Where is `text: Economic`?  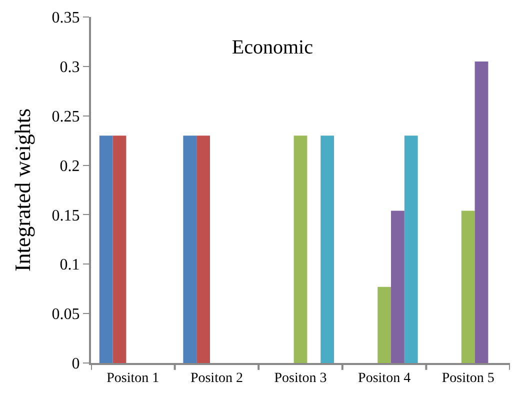
text: Economic is located at coordinates (273, 47).